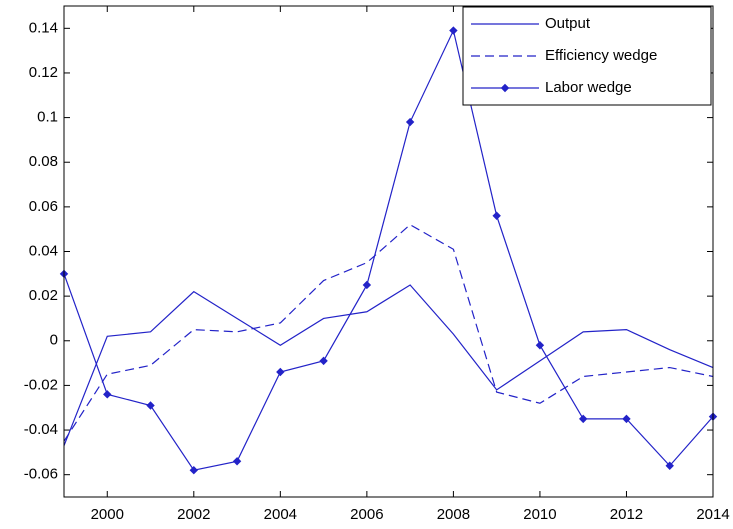 Image resolution: width=733 pixels, height=529 pixels. I want to click on y-tick-label: 0.1, so click(47, 117).